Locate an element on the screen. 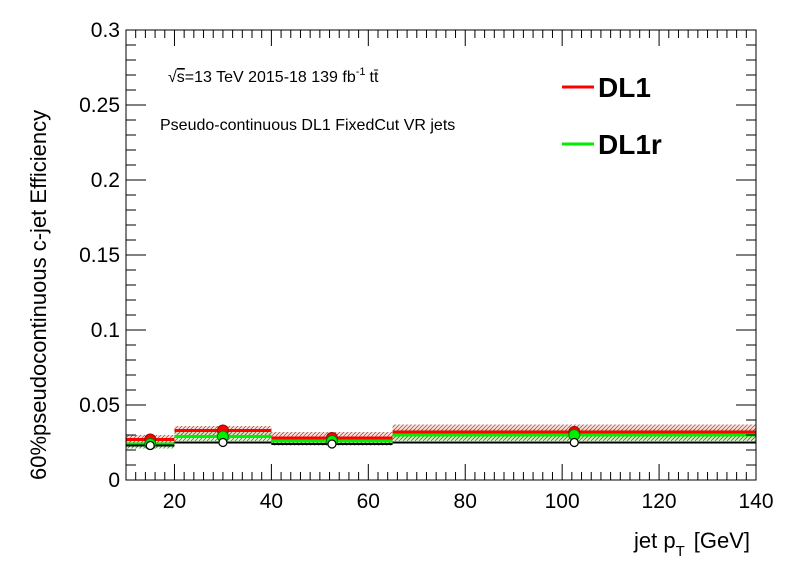 The height and width of the screenshot is (572, 796). legend: DL1 DL1r is located at coordinates (612, 116).